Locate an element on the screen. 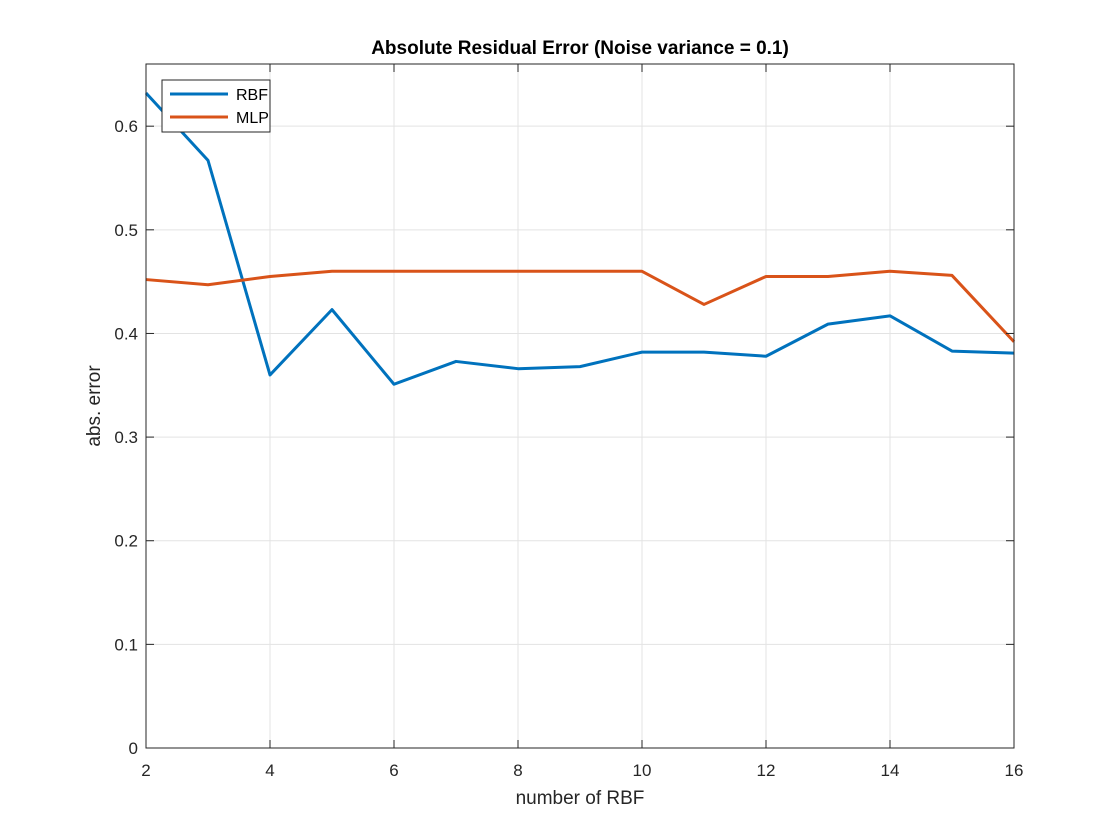  legend-label-mlp: MLP is located at coordinates (252, 118).